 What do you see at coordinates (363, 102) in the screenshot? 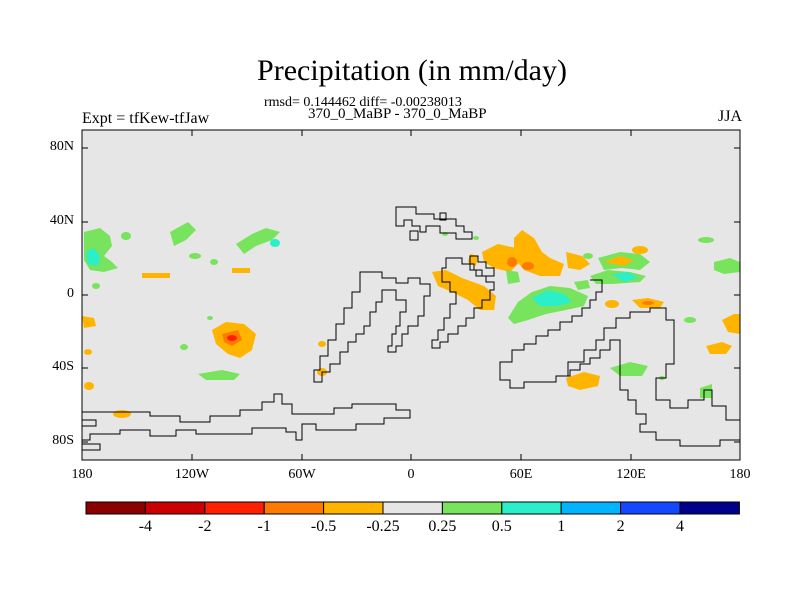
I see `stats-line: rmsd= 0.144462 diff= -0.00238013` at bounding box center [363, 102].